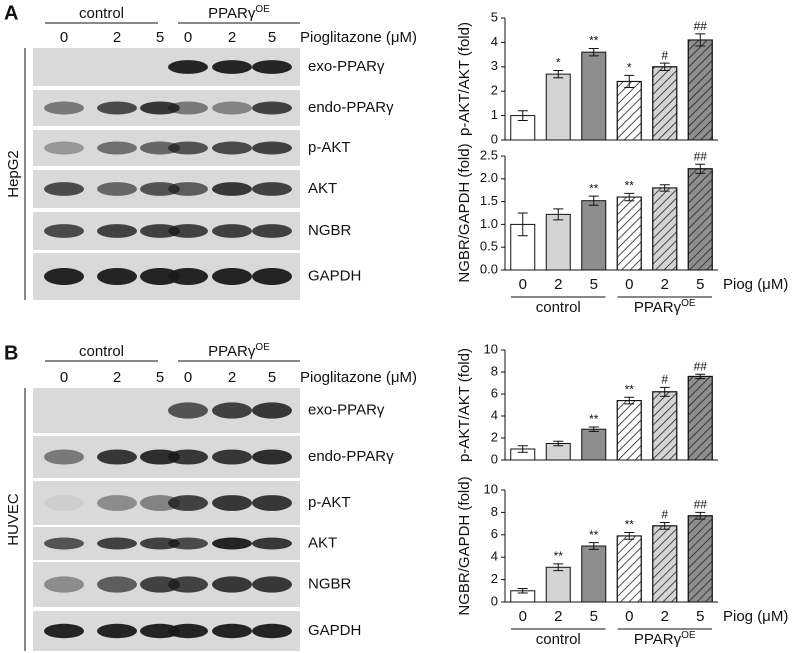 This screenshot has height=653, width=796. What do you see at coordinates (464, 405) in the screenshot?
I see `y-axis-label: p-AKT/AKT (fold)` at bounding box center [464, 405].